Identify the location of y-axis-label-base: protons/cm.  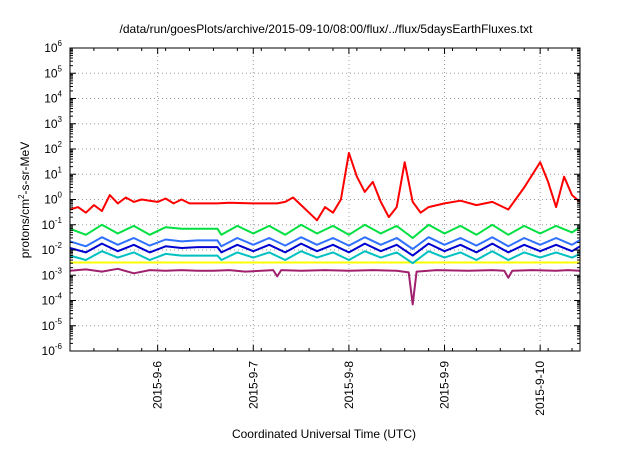
(25, 228).